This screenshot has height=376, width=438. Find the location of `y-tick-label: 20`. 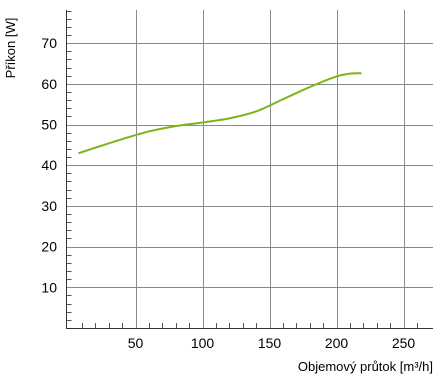

y-tick-label: 20 is located at coordinates (49, 247).